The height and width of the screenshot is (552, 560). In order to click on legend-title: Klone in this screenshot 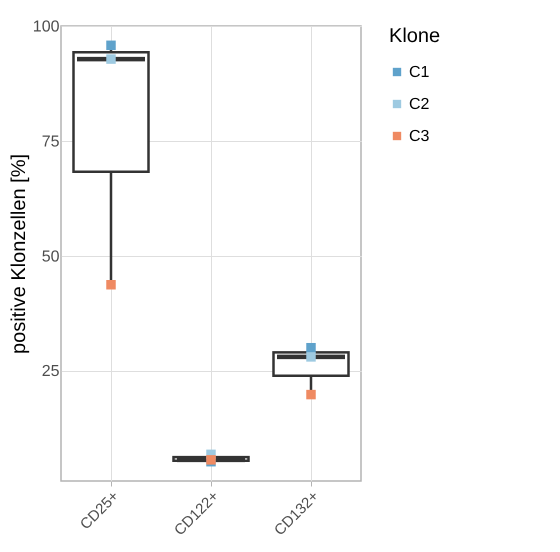, I will do `click(414, 36)`.